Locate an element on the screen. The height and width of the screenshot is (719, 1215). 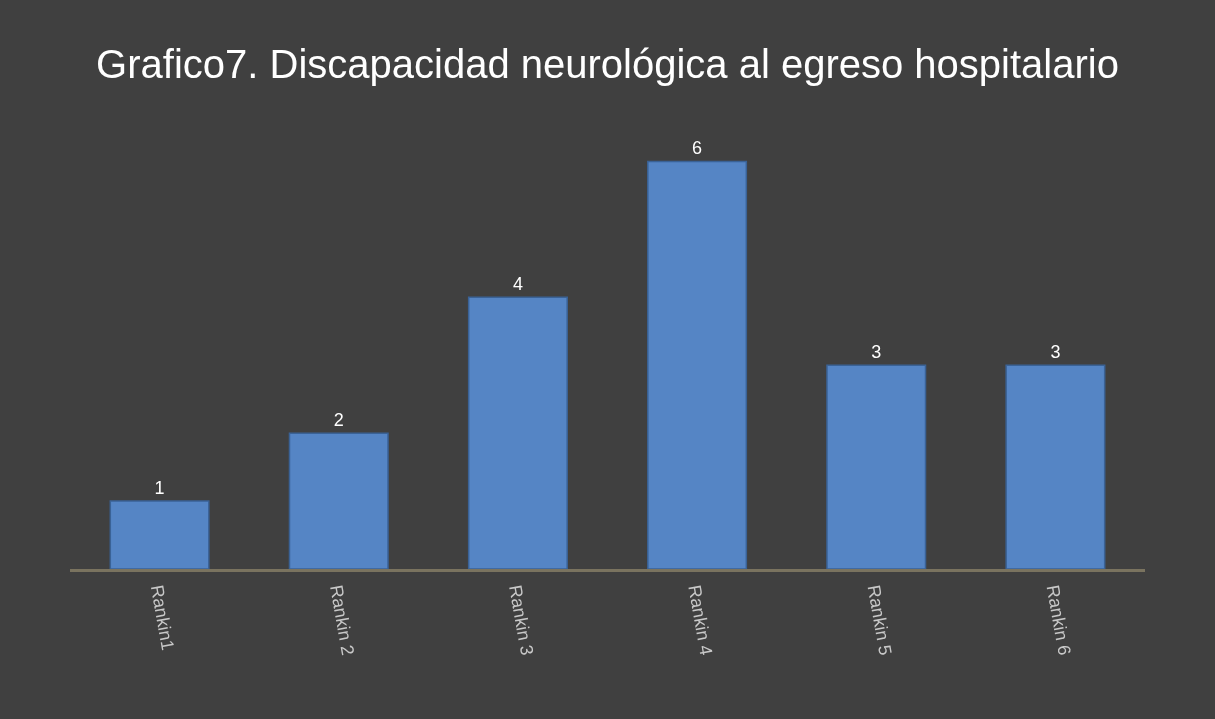
x-tick-label: Rankin 3 is located at coordinates (521, 620).